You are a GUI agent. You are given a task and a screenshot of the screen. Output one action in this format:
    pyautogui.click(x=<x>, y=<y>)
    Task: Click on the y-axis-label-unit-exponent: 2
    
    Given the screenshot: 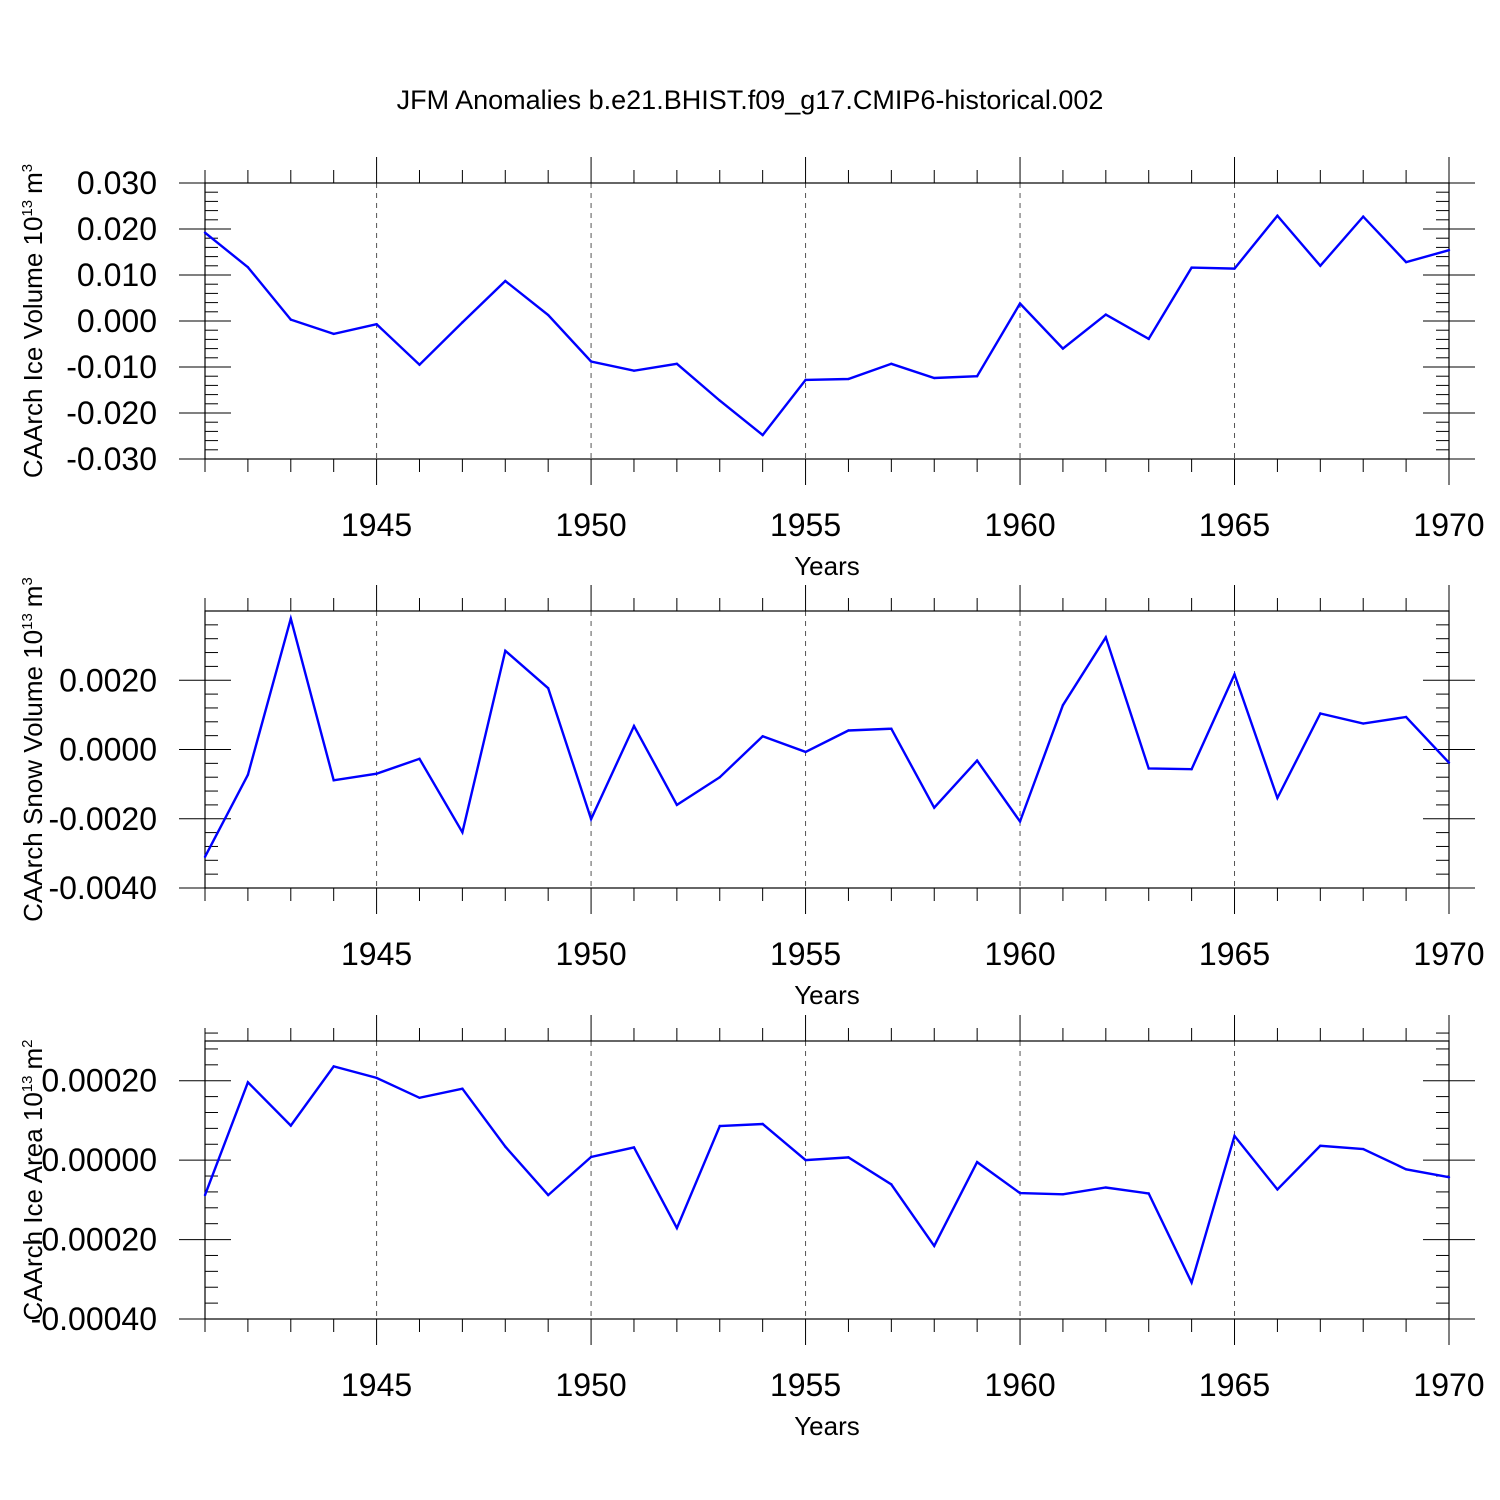 What is the action you would take?
    pyautogui.click(x=27, y=1043)
    